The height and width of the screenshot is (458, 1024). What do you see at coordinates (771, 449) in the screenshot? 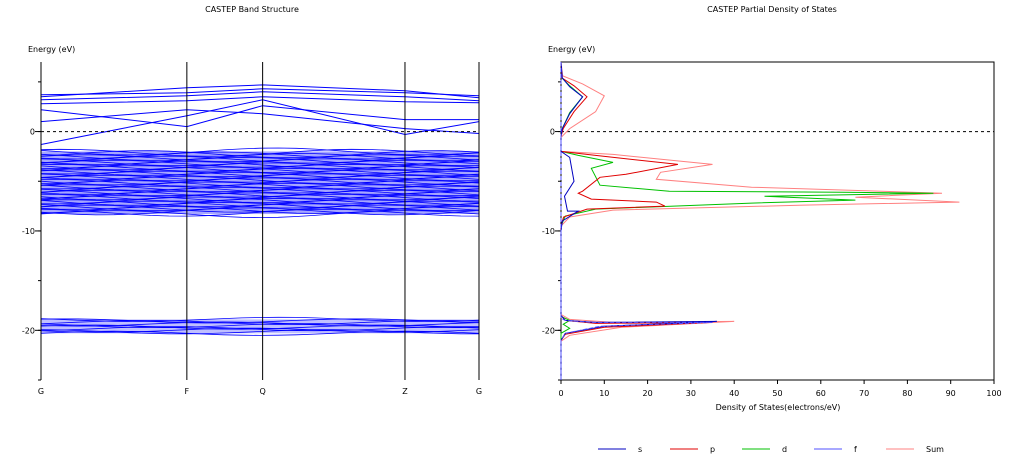
I see `pdos-legend: s p d f Sum` at bounding box center [771, 449].